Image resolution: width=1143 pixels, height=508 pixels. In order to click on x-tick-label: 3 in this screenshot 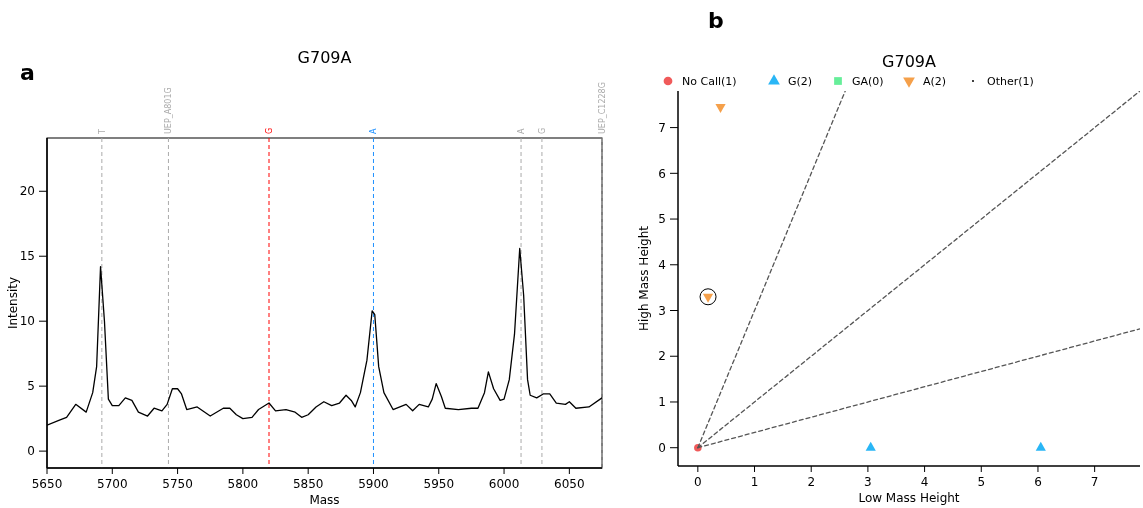, I will do `click(868, 482)`.